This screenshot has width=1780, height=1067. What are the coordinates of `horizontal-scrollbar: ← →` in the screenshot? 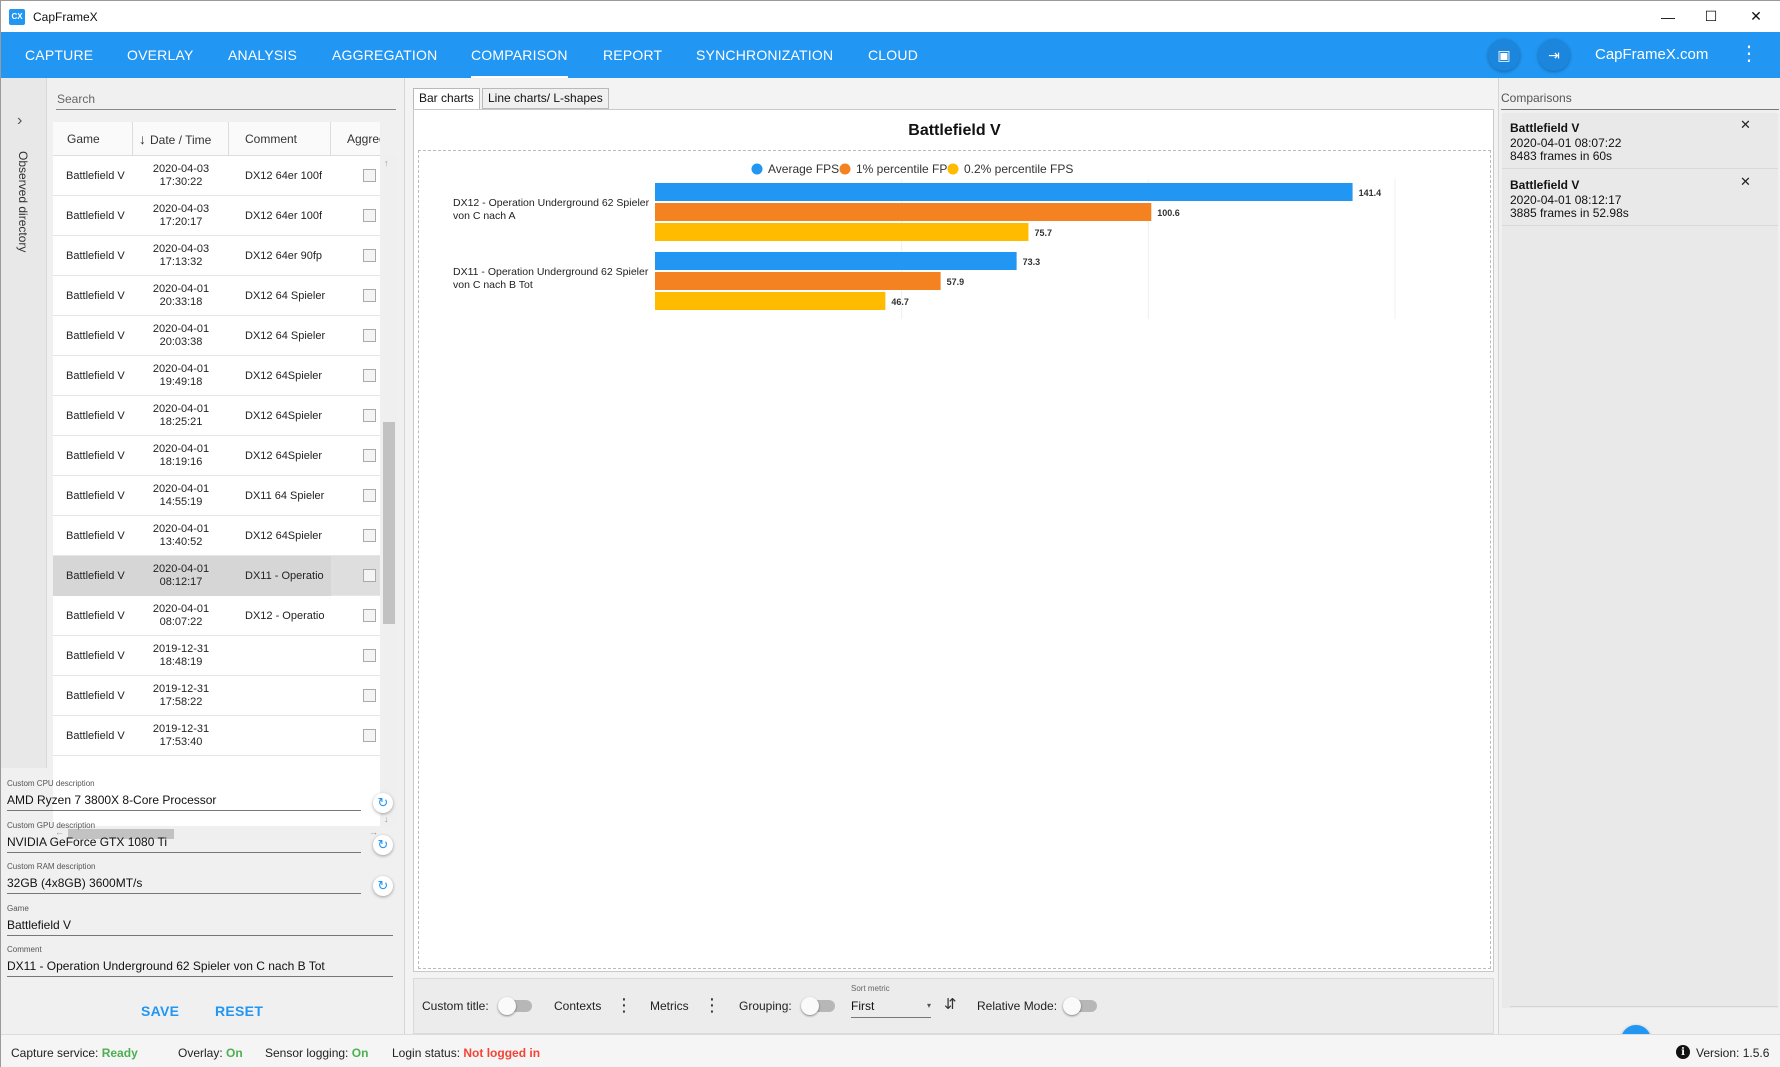 It's located at (216, 834).